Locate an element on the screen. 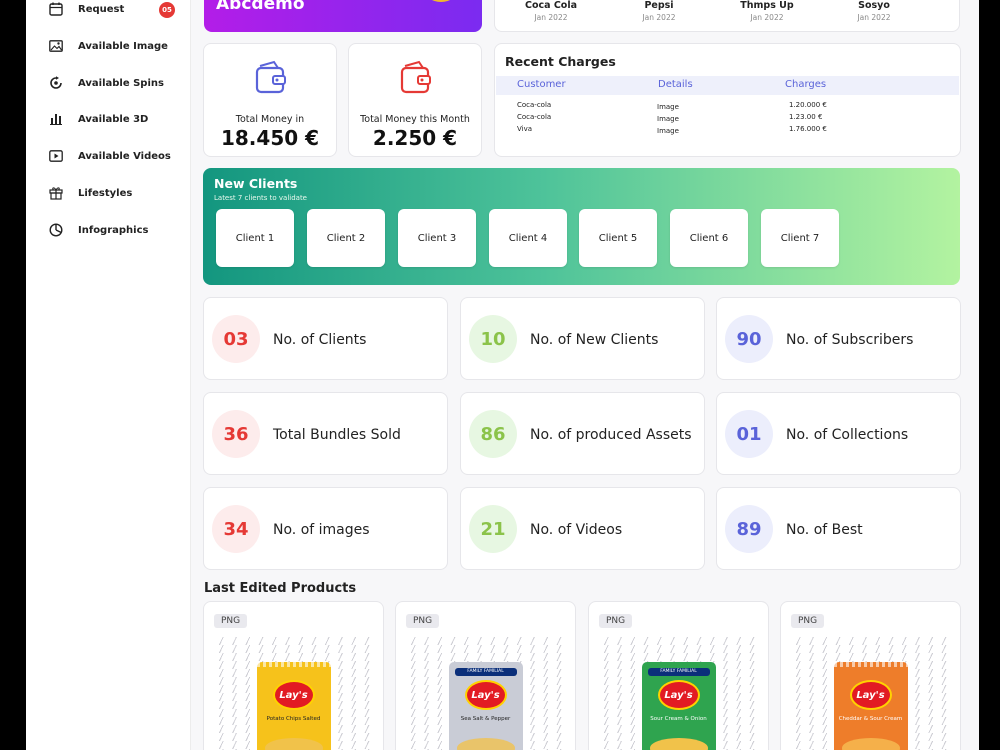 Image resolution: width=1000 pixels, height=750 pixels. sidebar-item-lifestyles: Lifestyles is located at coordinates (118, 193).